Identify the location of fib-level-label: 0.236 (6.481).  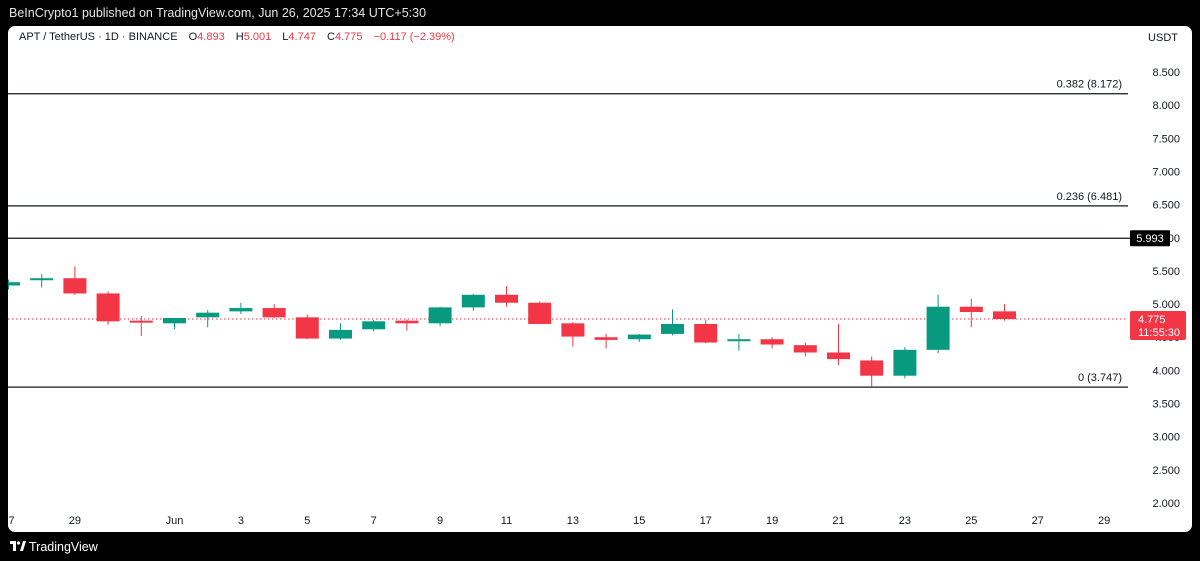
(1089, 197).